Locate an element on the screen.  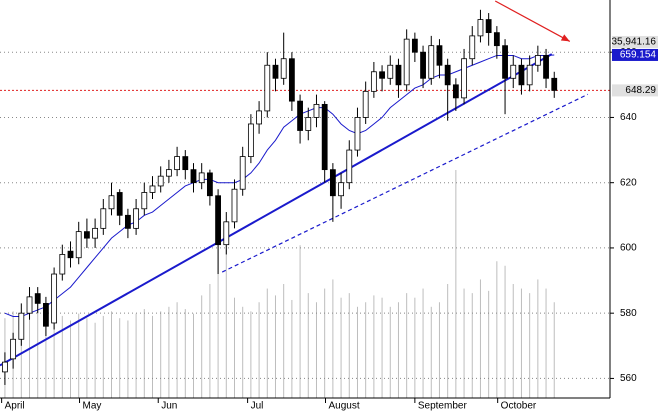
x-tick-label: September is located at coordinates (443, 406).